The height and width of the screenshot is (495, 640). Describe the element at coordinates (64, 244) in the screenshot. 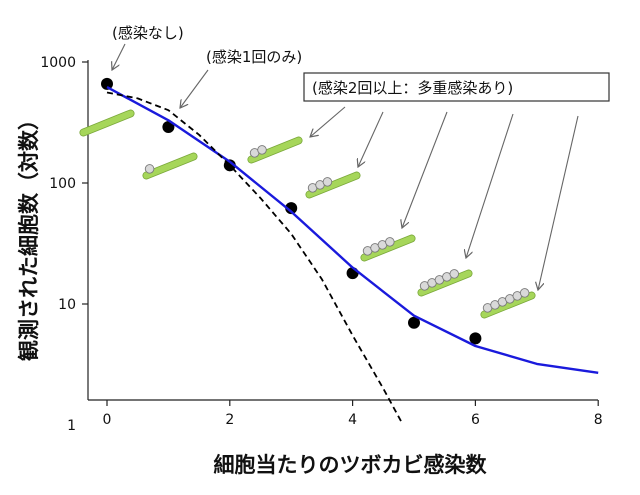

I see `y-ticks: 1 10 100 1000` at that location.